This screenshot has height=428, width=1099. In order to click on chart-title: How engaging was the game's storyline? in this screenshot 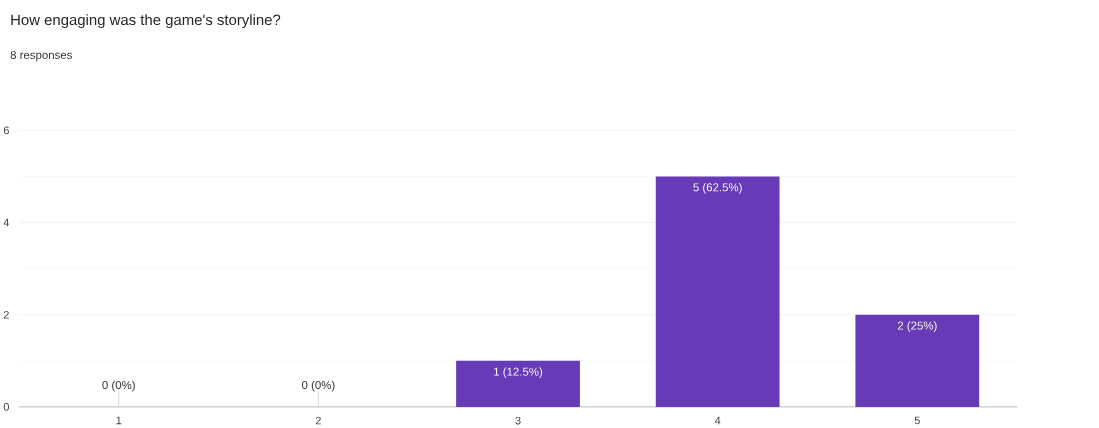, I will do `click(146, 21)`.